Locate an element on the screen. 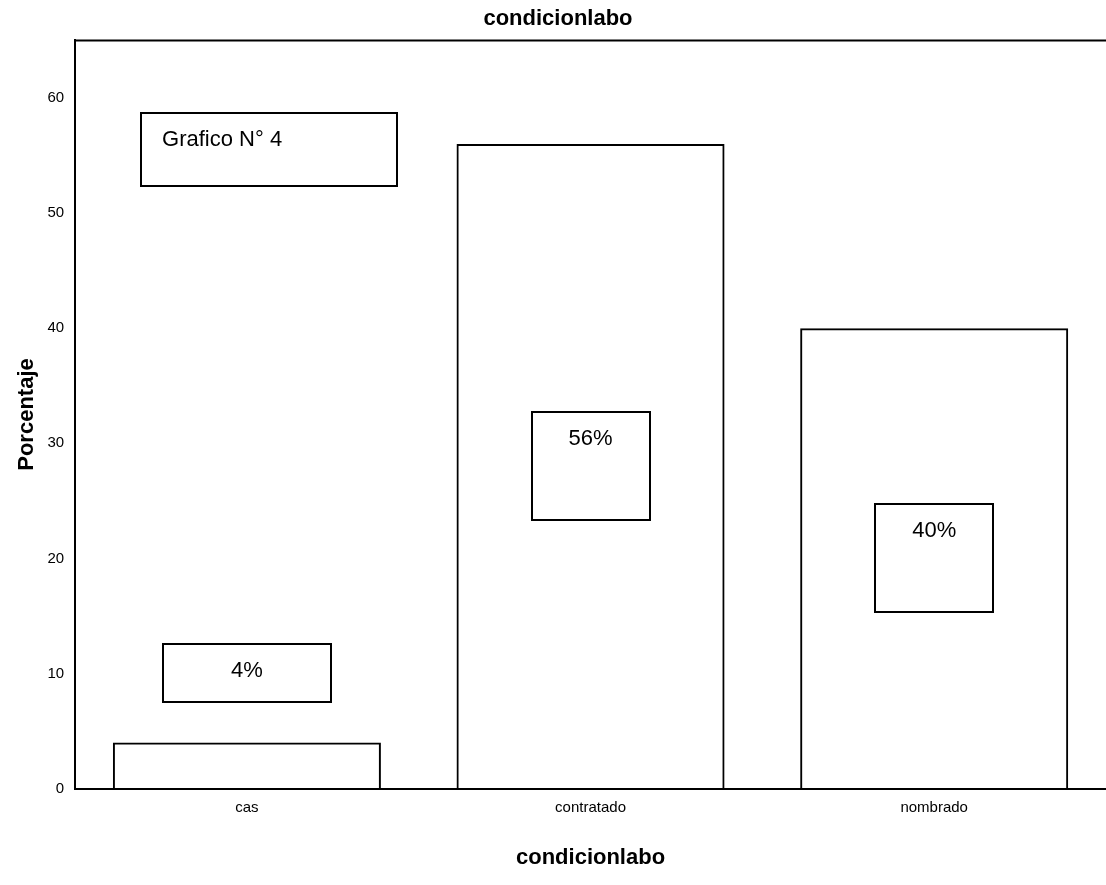 This screenshot has width=1106, height=885. data-label: 56% is located at coordinates (590, 438).